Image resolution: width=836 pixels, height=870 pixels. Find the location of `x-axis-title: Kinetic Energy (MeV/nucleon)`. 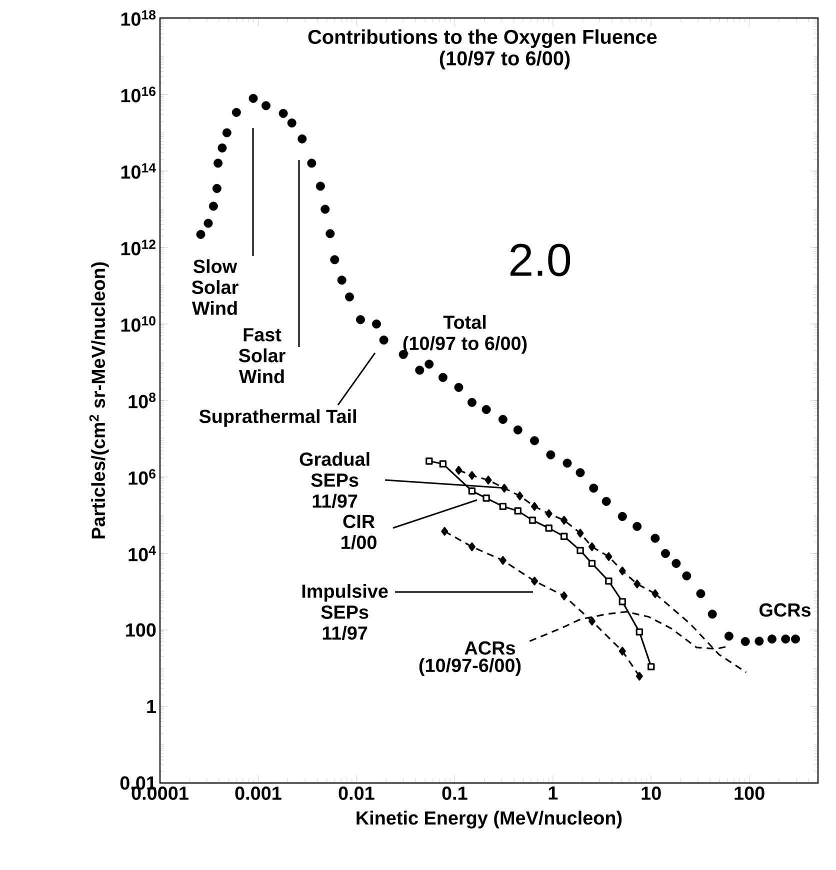

x-axis-title: Kinetic Energy (MeV/nucleon) is located at coordinates (489, 819).